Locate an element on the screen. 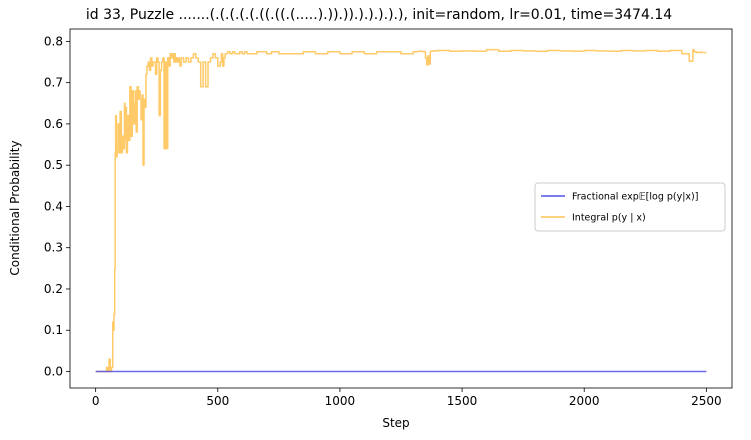 The width and height of the screenshot is (751, 440). y-tick-label: 0.5 is located at coordinates (53, 165).